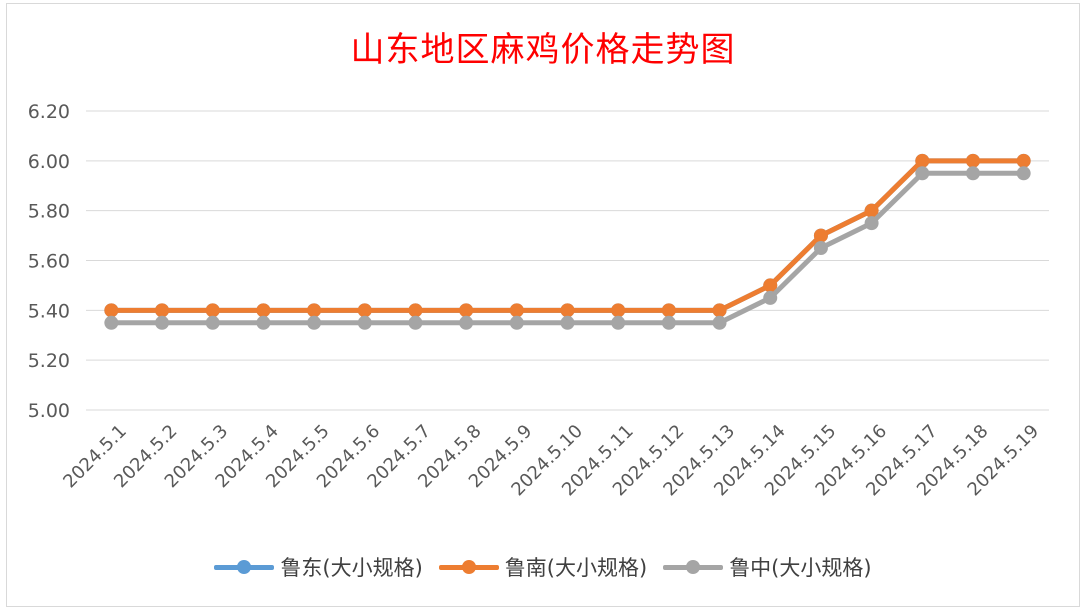  What do you see at coordinates (49, 311) in the screenshot?
I see `y-tick-label: 5.40` at bounding box center [49, 311].